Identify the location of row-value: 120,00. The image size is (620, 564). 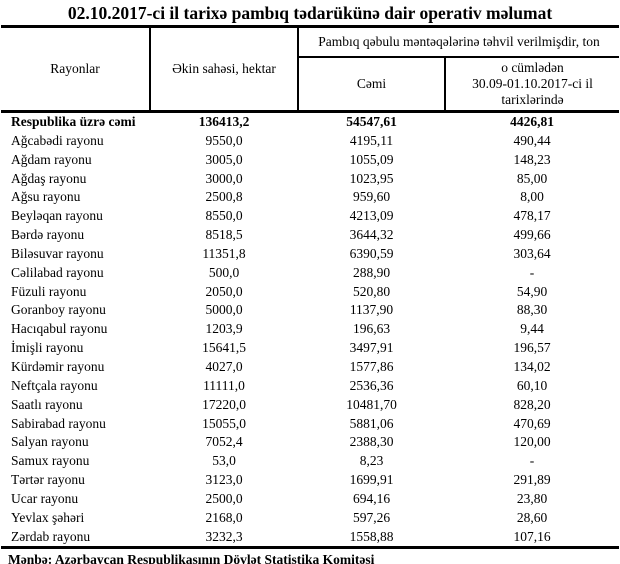
(532, 442).